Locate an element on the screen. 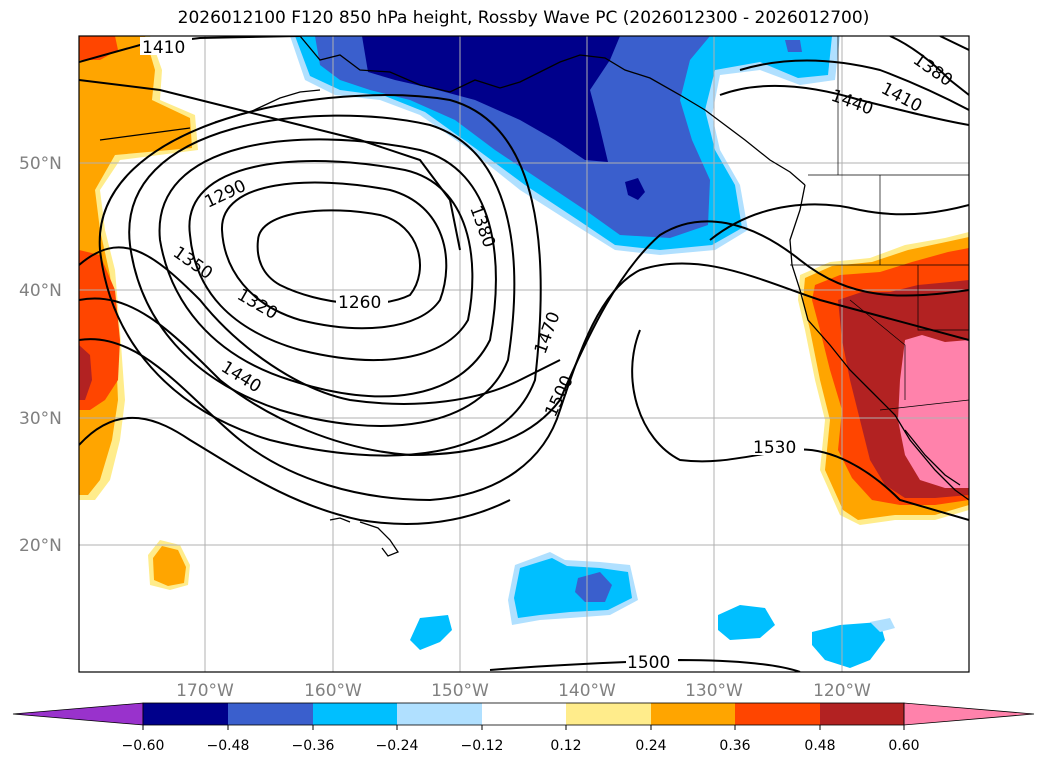 Image resolution: width=1047 pixels, height=765 pixels. north-negative-strong is located at coordinates (512, 137).